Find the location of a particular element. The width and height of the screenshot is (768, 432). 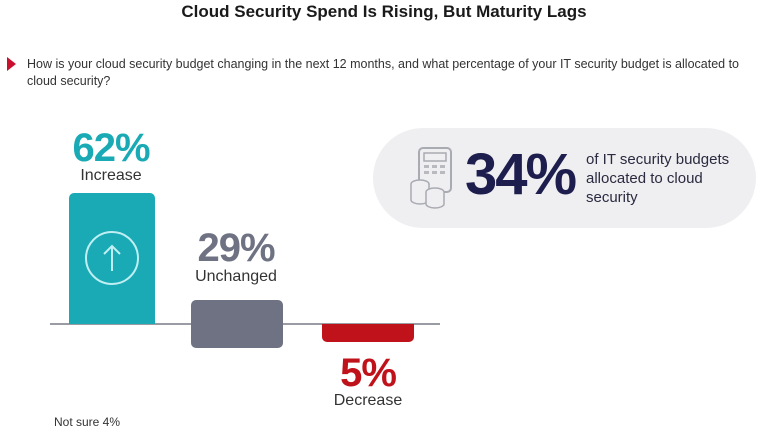

bar-decrease is located at coordinates (368, 333).